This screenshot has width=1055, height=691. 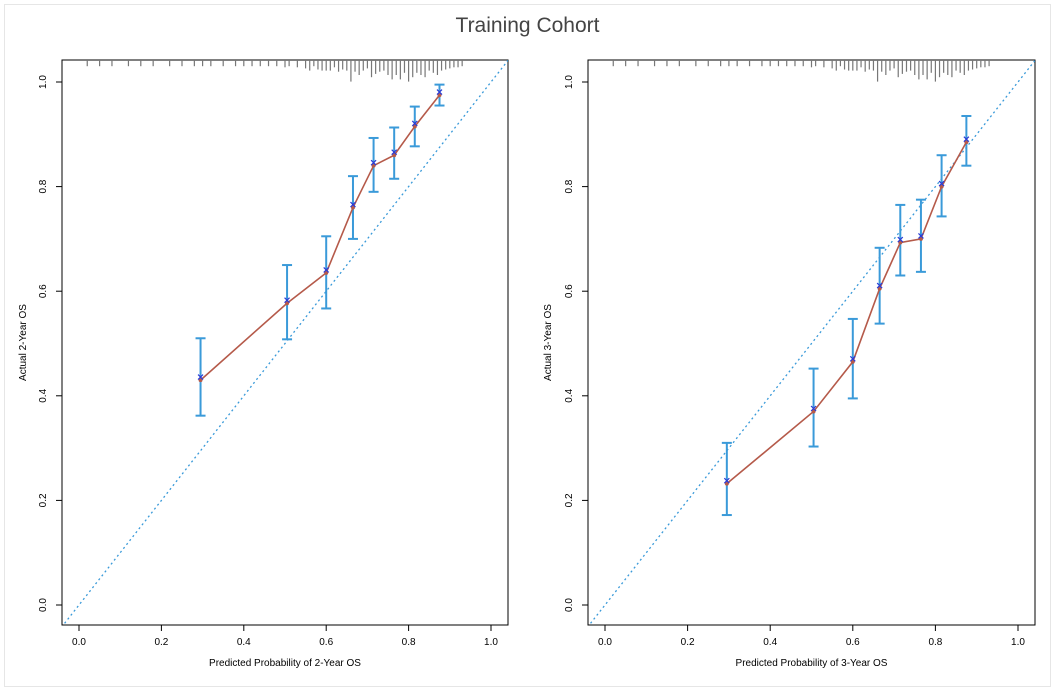 What do you see at coordinates (812, 663) in the screenshot?
I see `x-axis-label: Predicted Probability of 3-Year OS` at bounding box center [812, 663].